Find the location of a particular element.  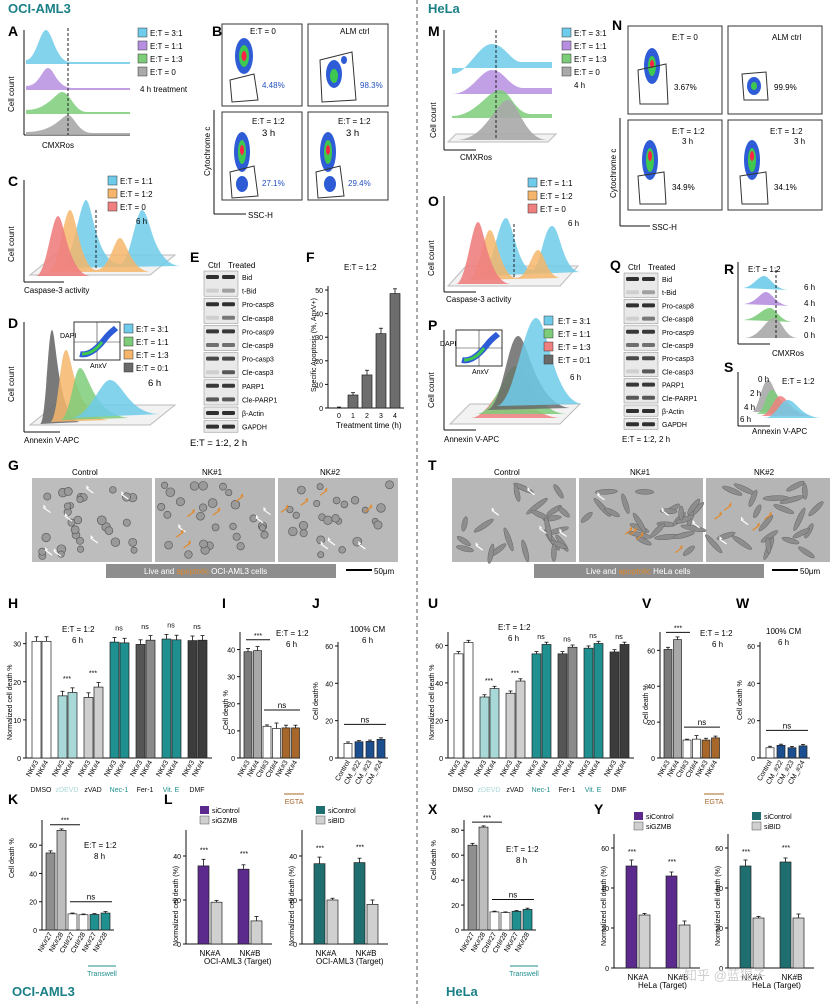

x-tick-label: NK#A is located at coordinates (211, 953).